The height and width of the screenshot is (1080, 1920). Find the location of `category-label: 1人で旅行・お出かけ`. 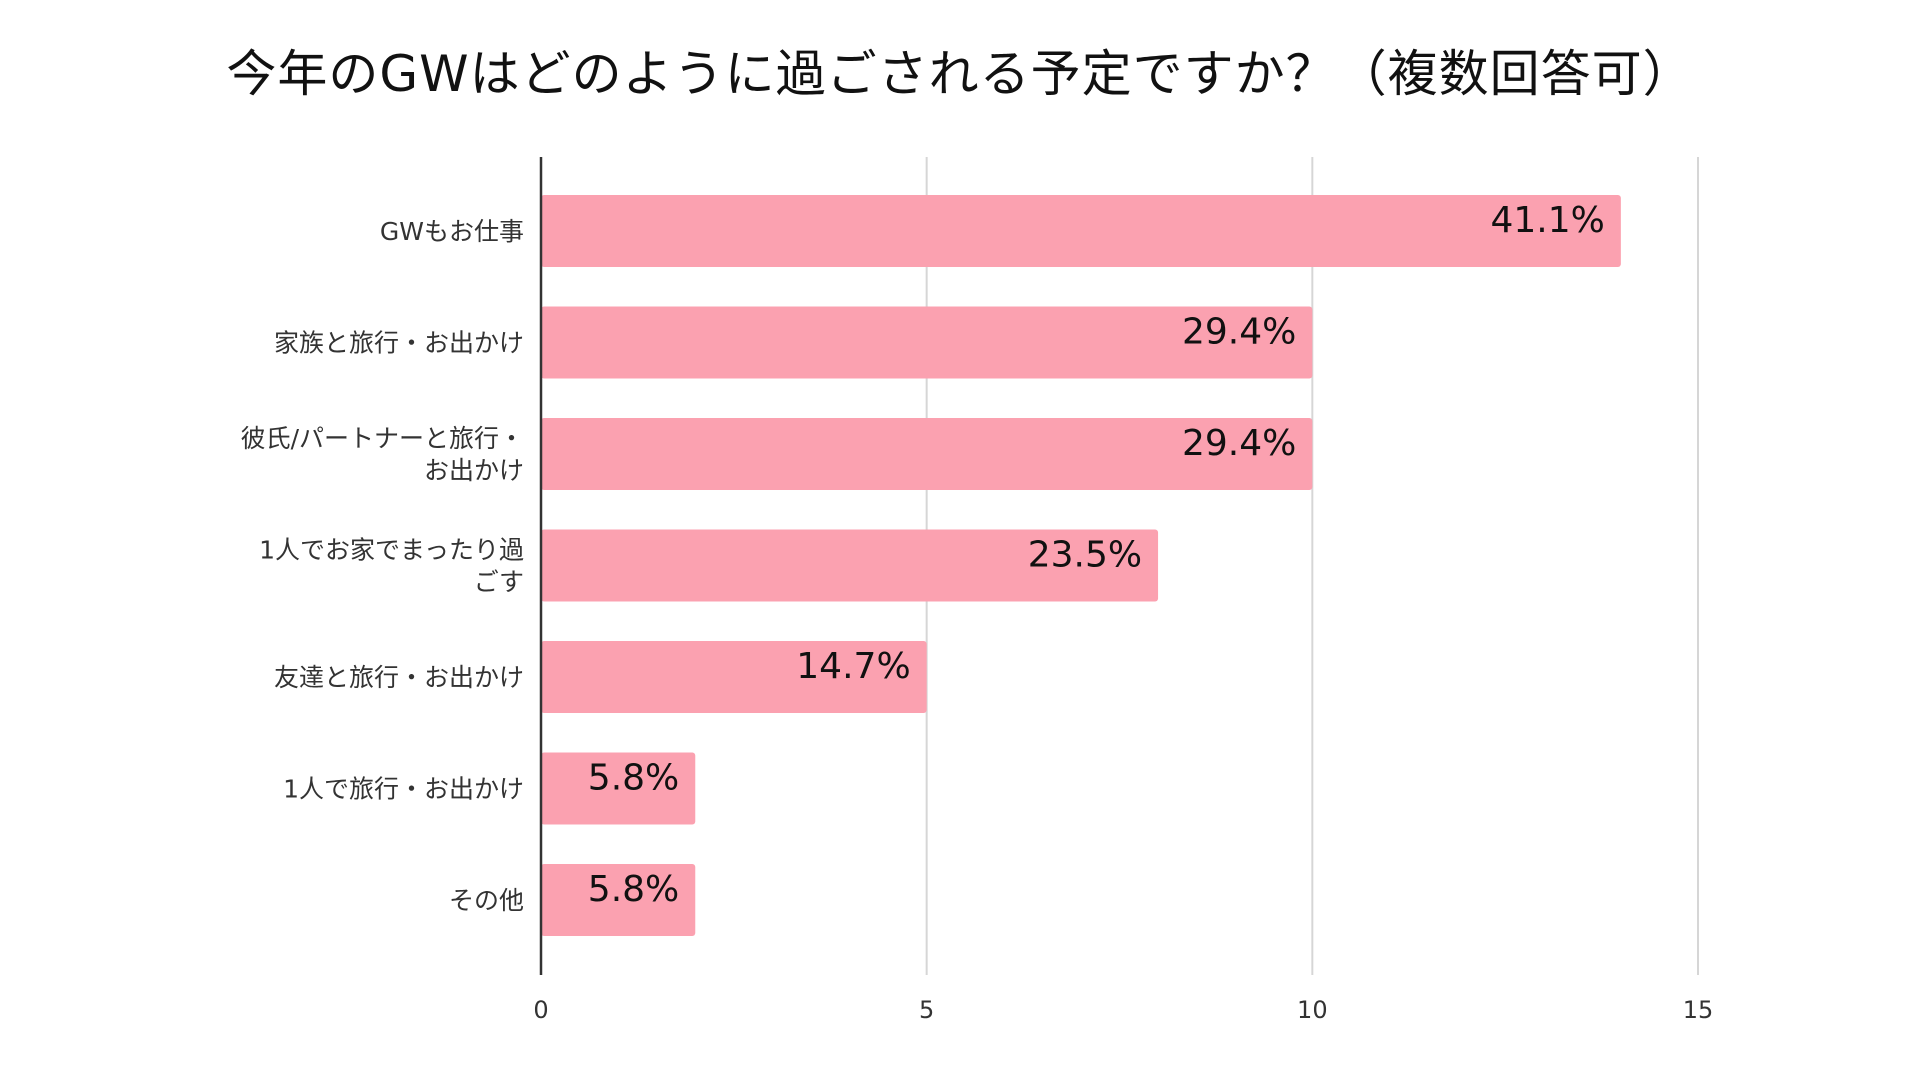

category-label: 1人で旅行・お出かけ is located at coordinates (403, 789).